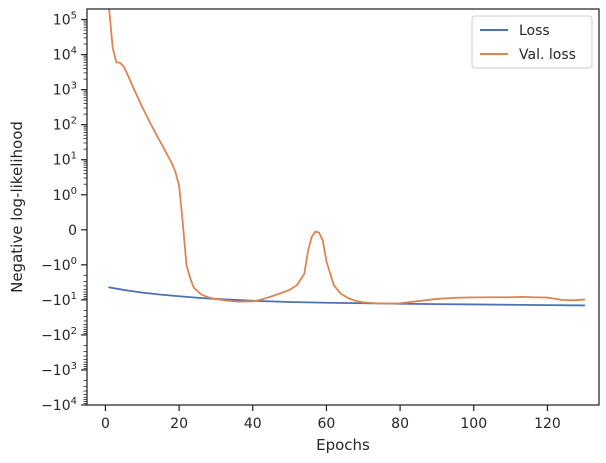 Image resolution: width=606 pixels, height=463 pixels. I want to click on y-axis-label: Negative log-likelihood, so click(17, 207).